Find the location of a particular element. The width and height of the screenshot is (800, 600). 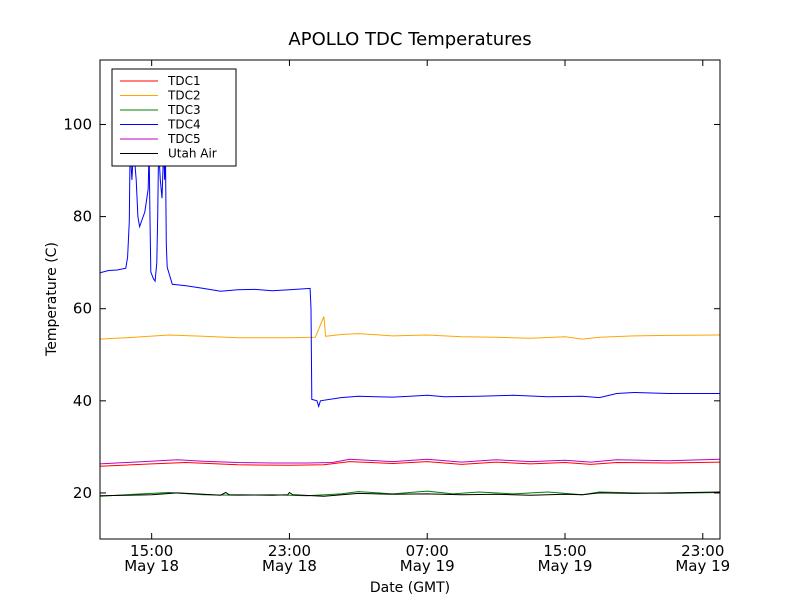

legend-label-tdc4: TDC4 is located at coordinates (184, 125).